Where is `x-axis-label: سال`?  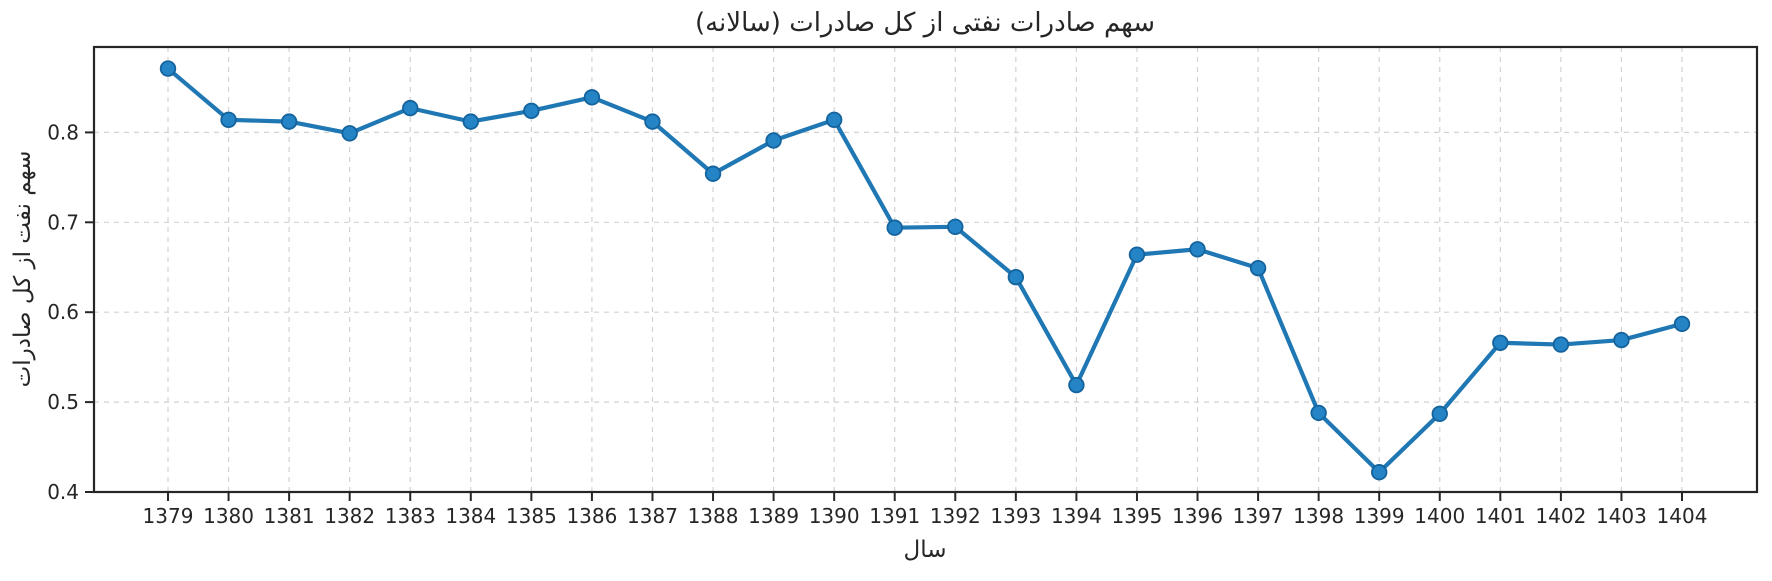 x-axis-label: سال is located at coordinates (925, 550).